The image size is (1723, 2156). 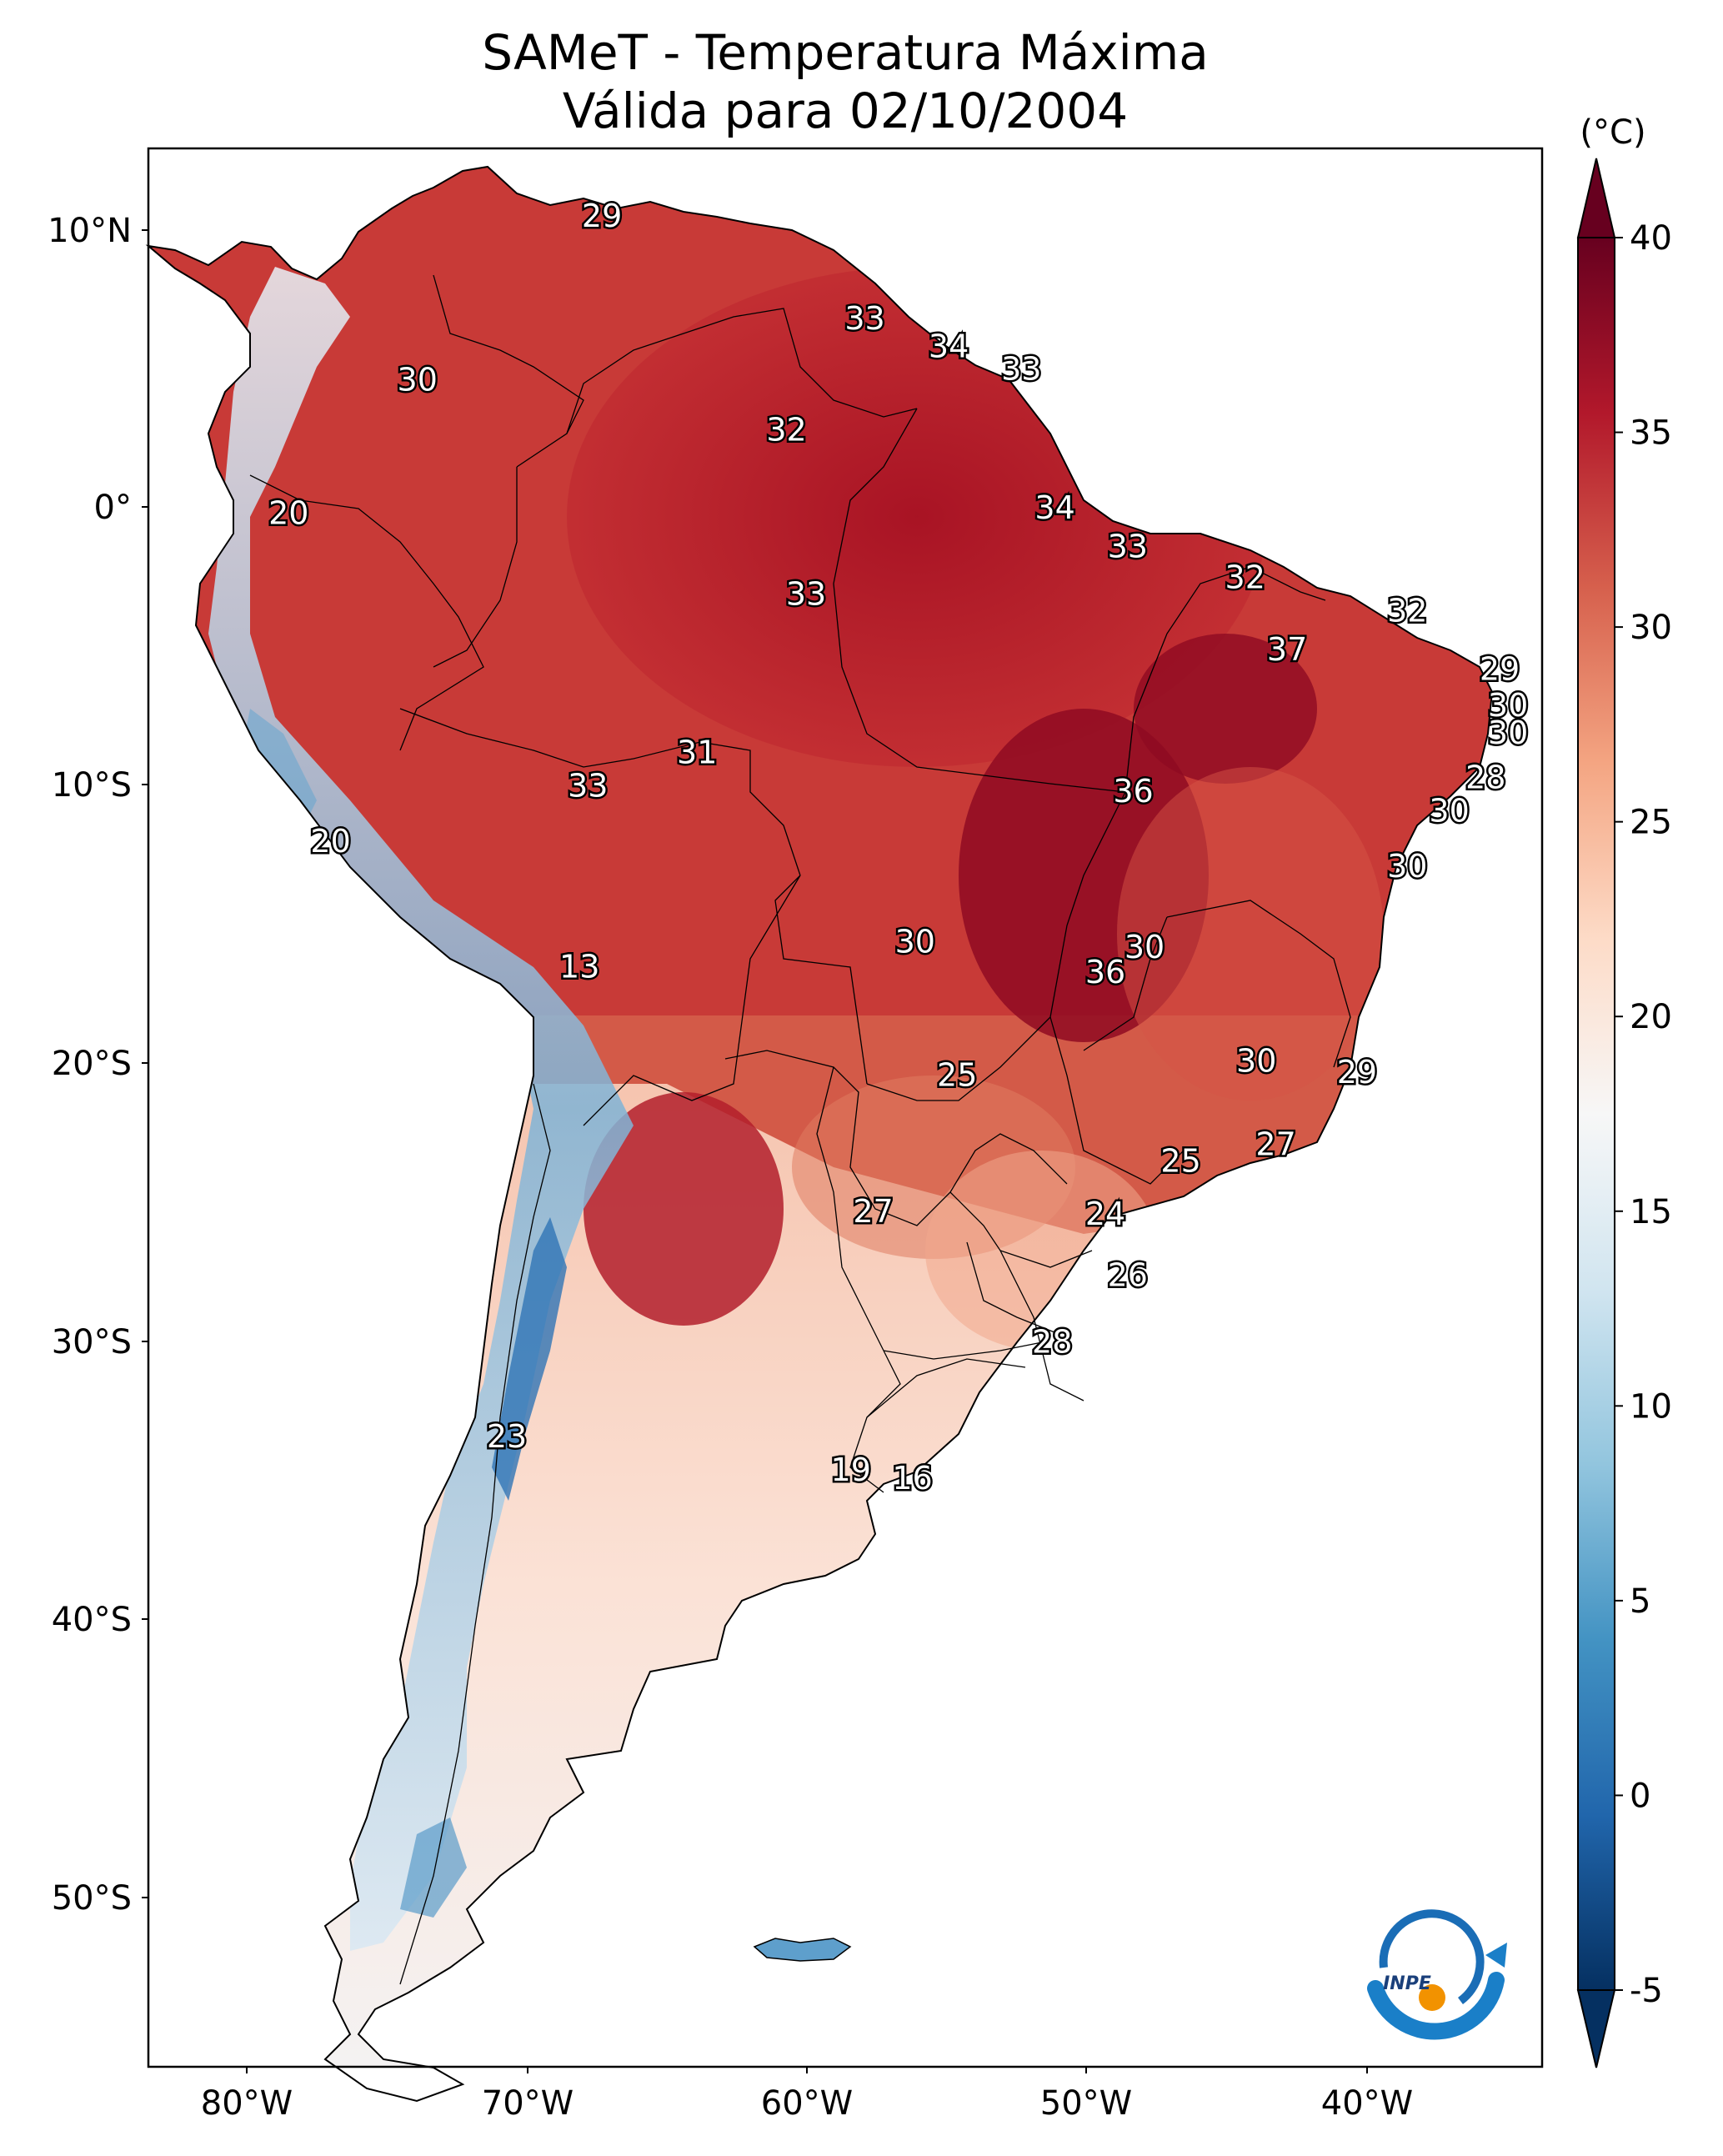 I want to click on colorbar-unit: (°C), so click(x=1613, y=132).